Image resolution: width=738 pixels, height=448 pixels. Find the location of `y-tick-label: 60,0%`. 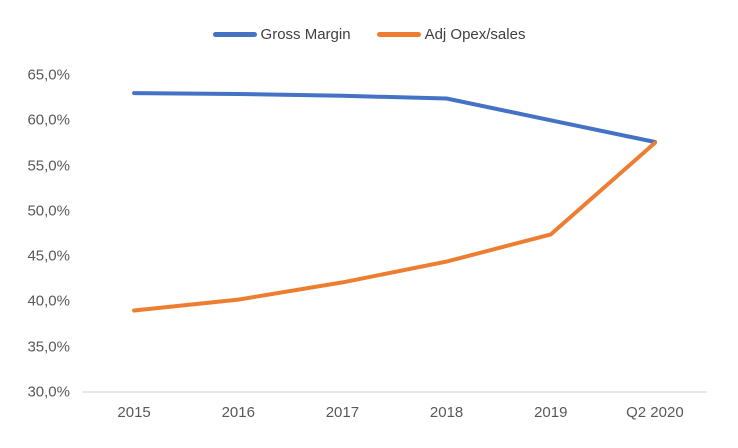

y-tick-label: 60,0% is located at coordinates (48, 120).